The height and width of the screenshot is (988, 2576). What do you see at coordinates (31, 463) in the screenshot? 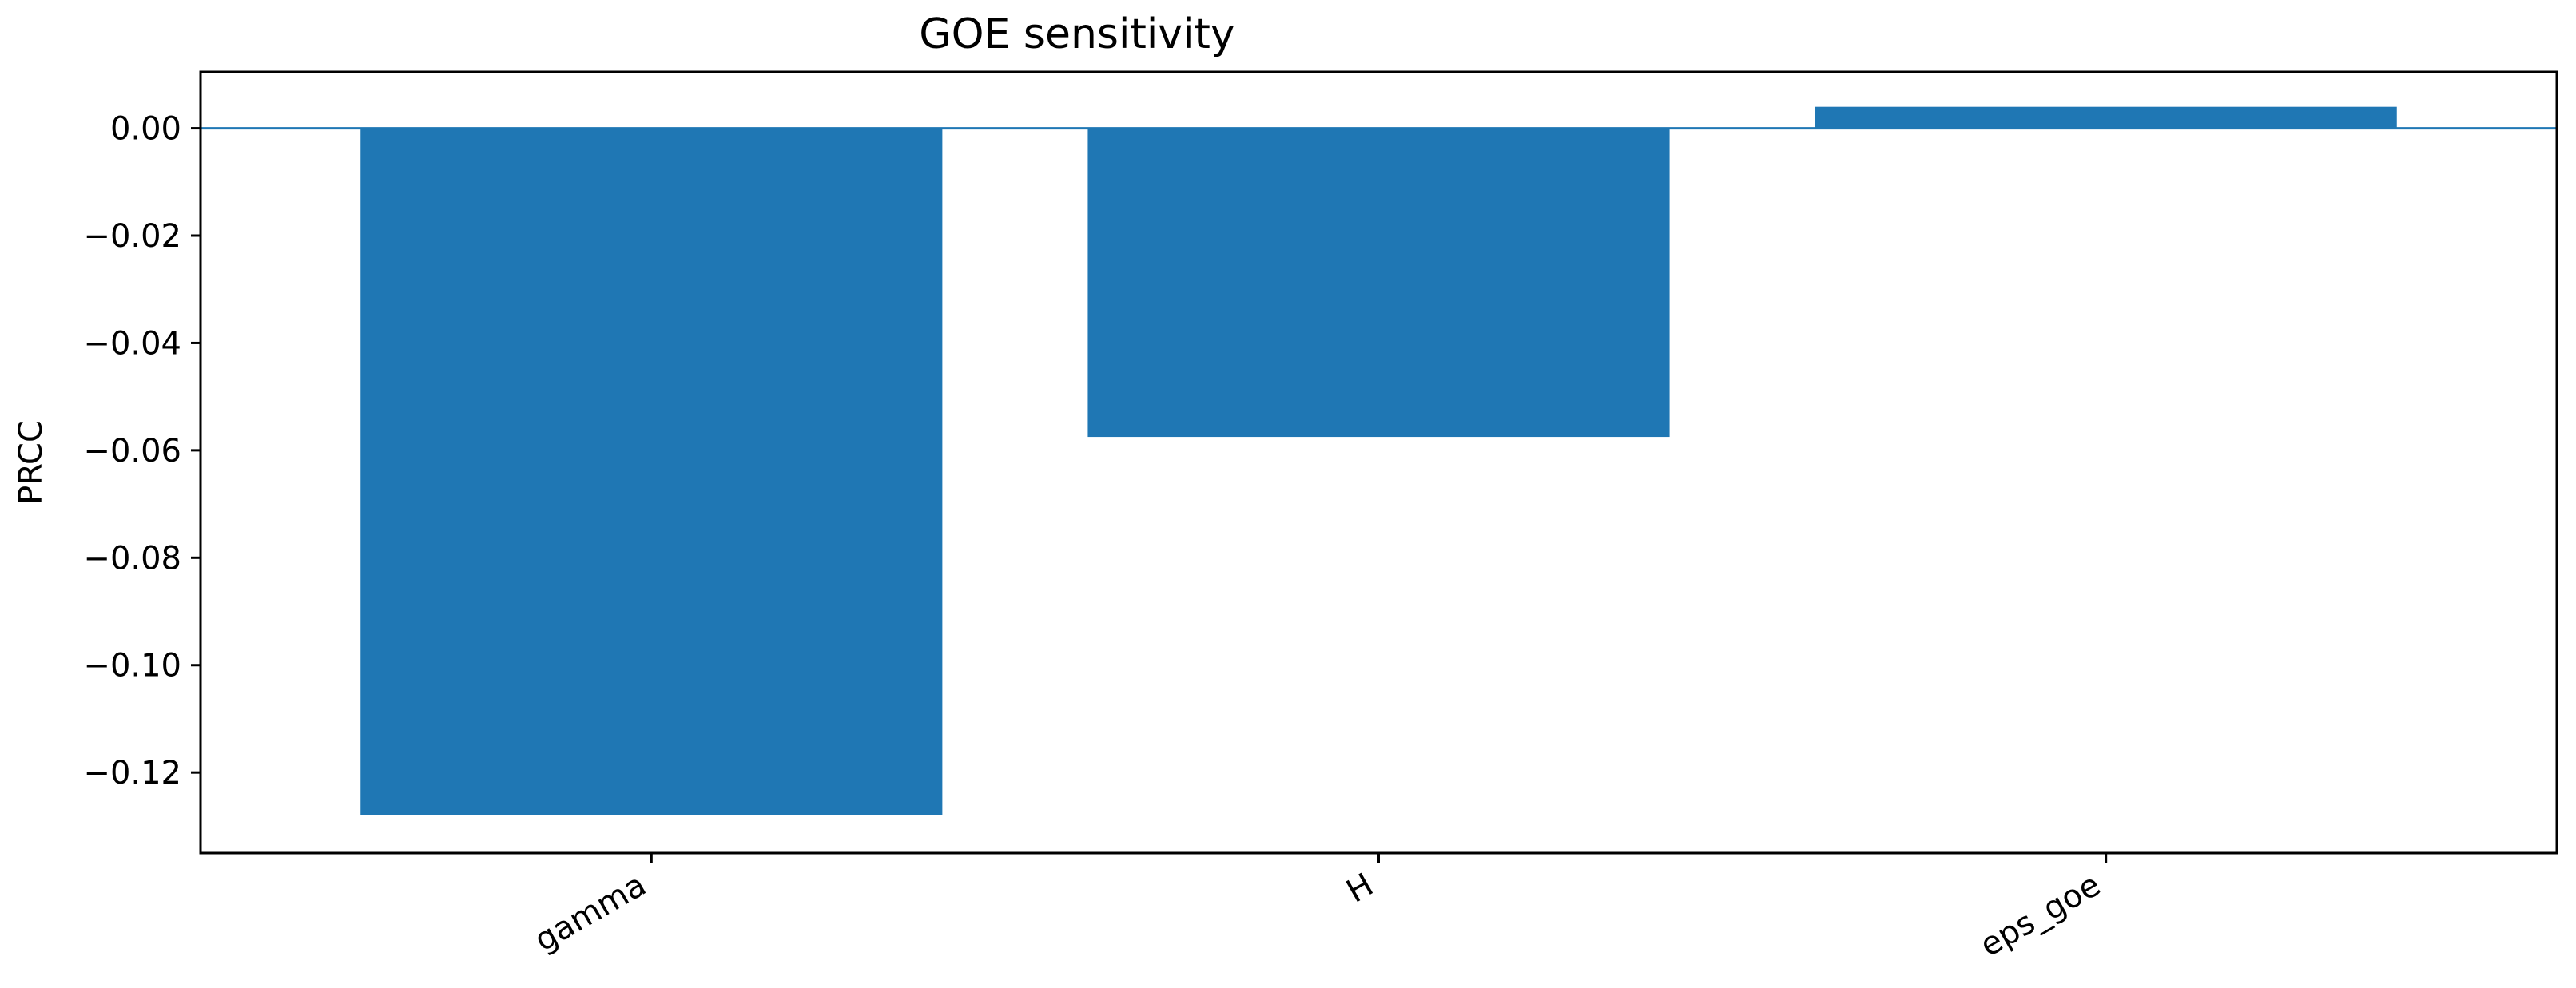
I see `y-axis-label: PRCC` at bounding box center [31, 463].